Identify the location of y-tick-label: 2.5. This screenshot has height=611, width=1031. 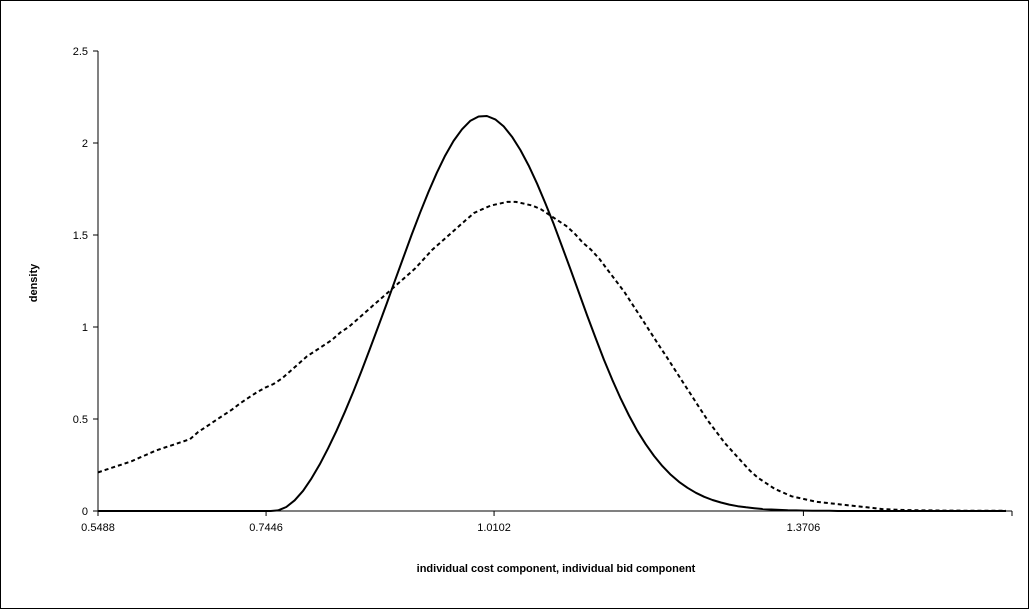
(80, 52).